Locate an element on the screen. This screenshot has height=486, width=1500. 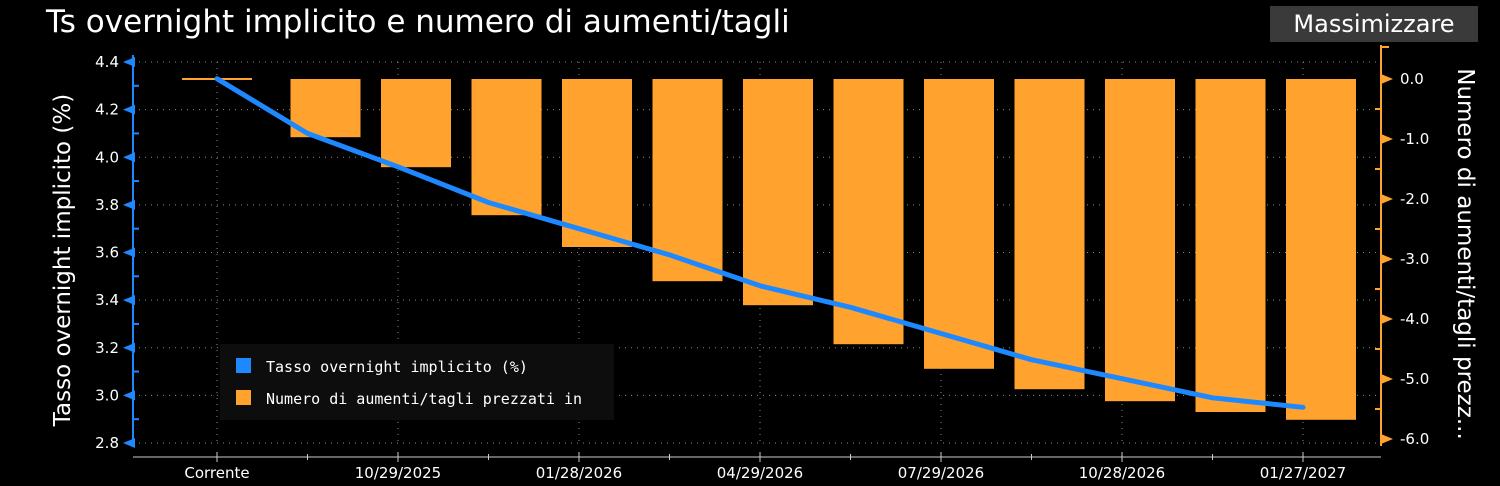
right-tick-label-3: -3.0 is located at coordinates (1414, 259).